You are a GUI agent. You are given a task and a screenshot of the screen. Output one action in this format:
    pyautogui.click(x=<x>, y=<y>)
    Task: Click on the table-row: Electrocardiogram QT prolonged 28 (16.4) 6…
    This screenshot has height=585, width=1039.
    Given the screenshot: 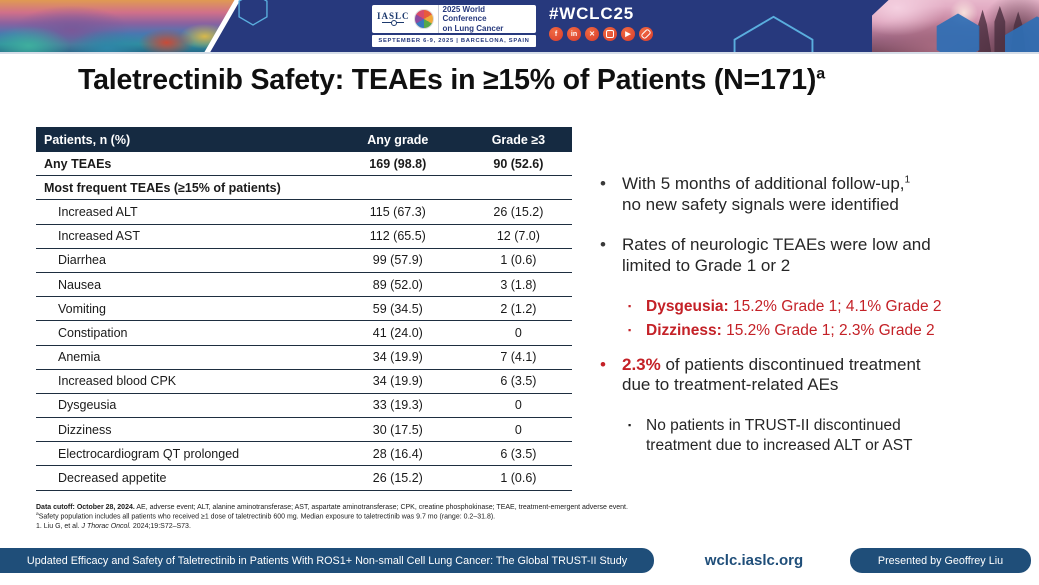 What is the action you would take?
    pyautogui.click(x=304, y=454)
    